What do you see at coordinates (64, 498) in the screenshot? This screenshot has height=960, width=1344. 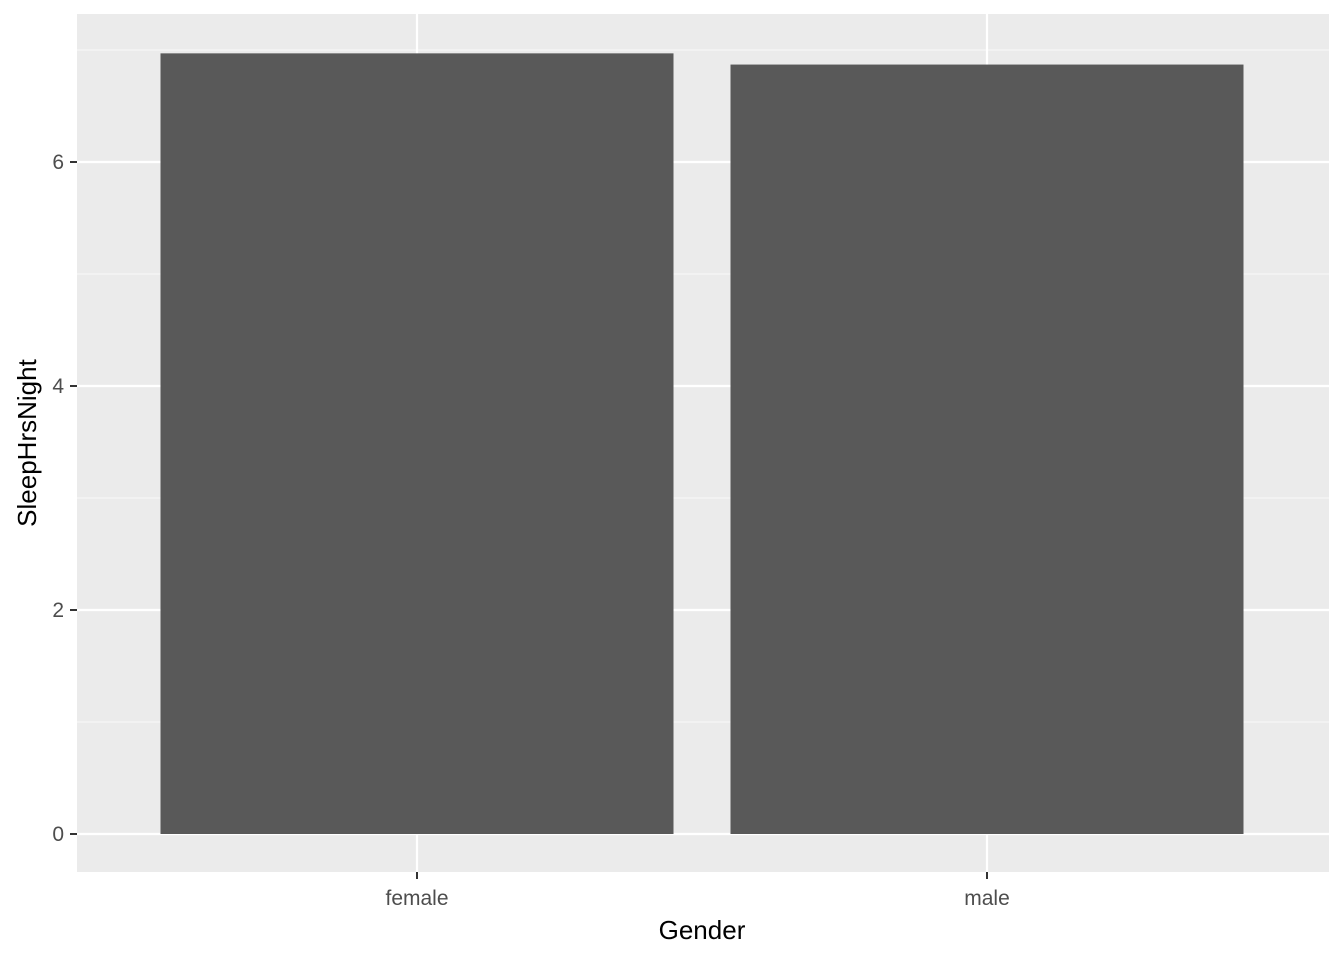 I see `y-axis: 0 2 4 6` at bounding box center [64, 498].